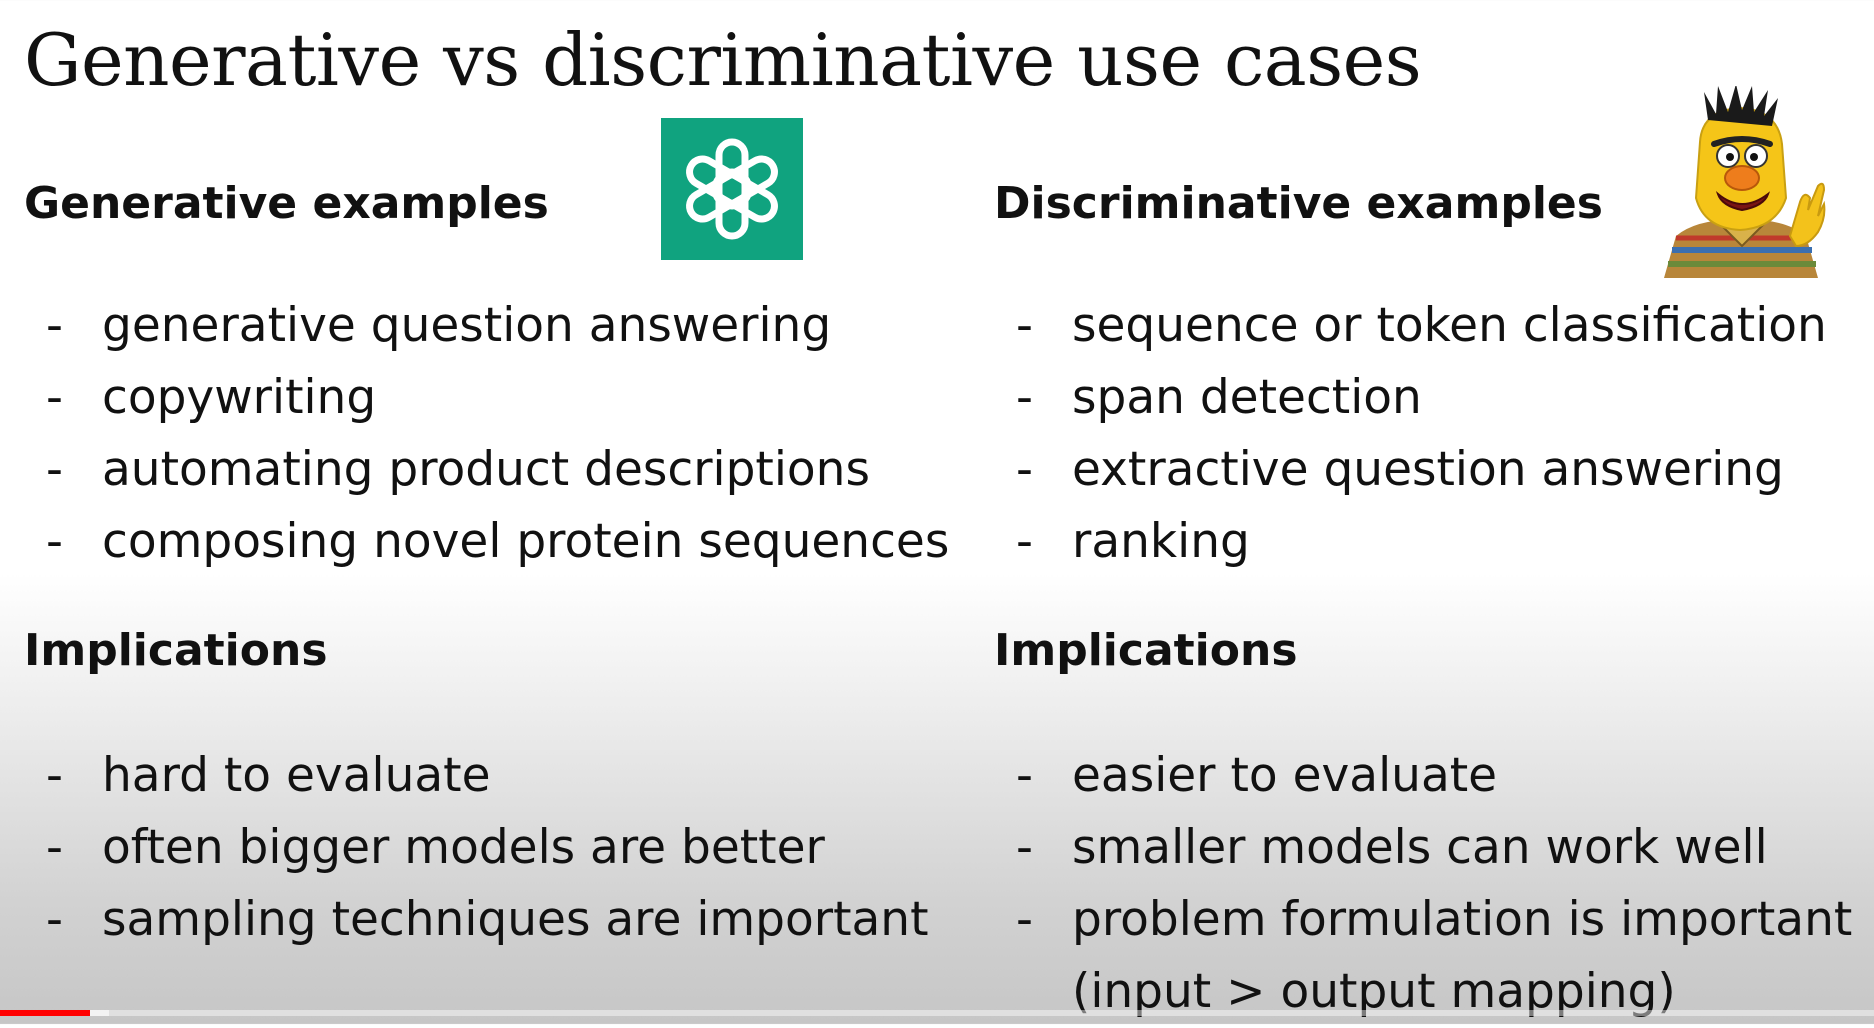 The width and height of the screenshot is (1874, 1028). I want to click on bert-muppet-icon, so click(1742, 181).